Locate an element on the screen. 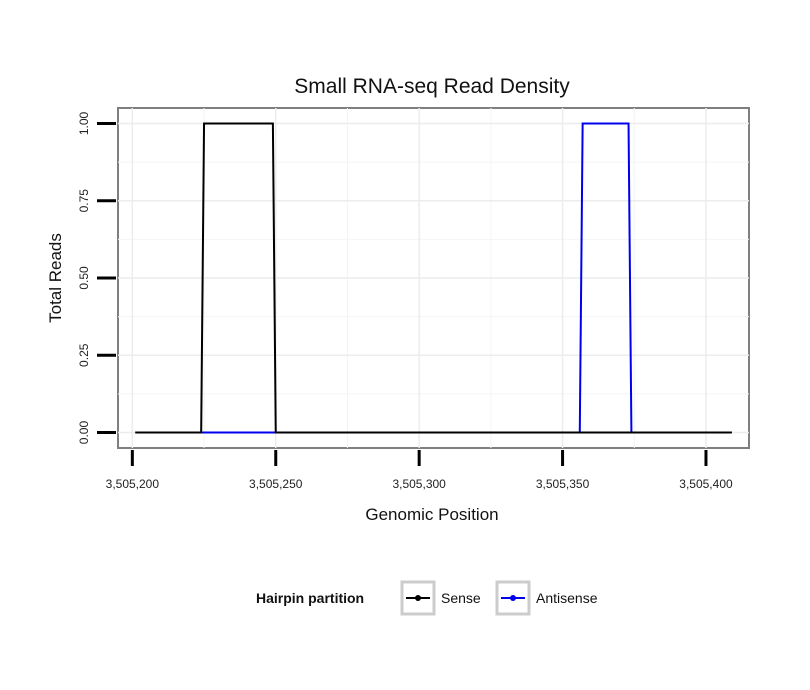 The image size is (810, 690). legend-title: Hairpin partition is located at coordinates (310, 598).